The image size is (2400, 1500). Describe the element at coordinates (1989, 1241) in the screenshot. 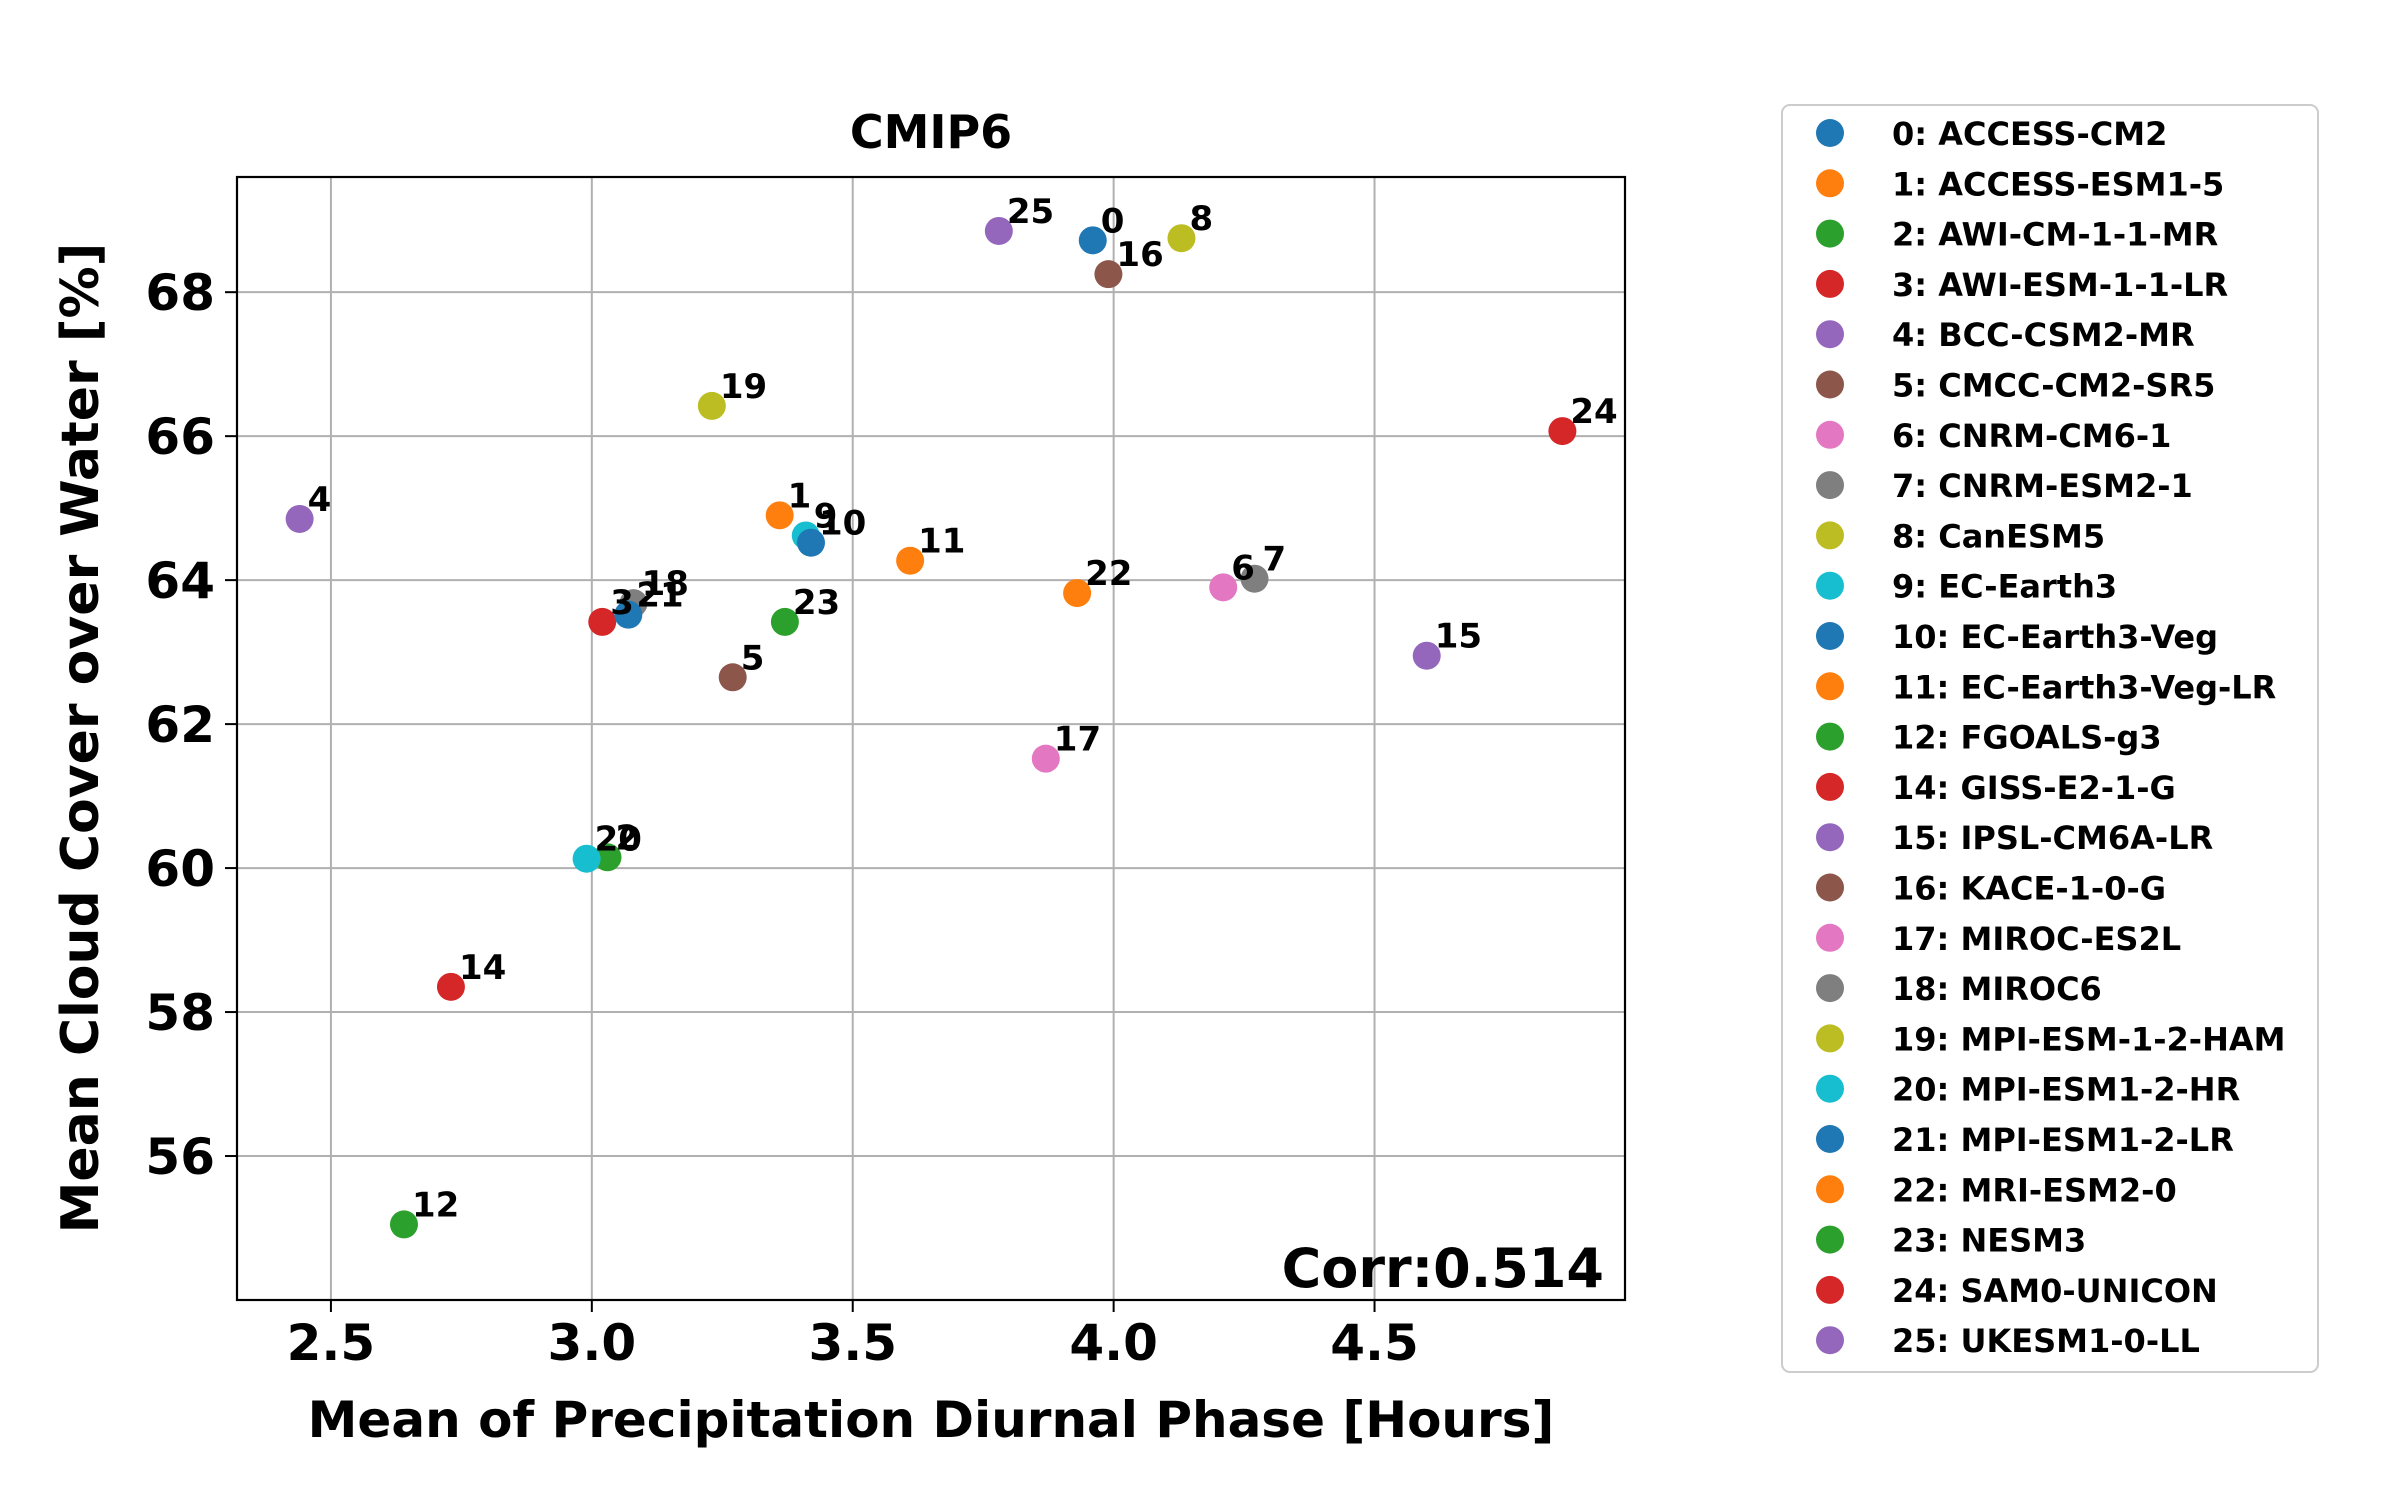

I see `legend-entry: 23: NESM3` at that location.